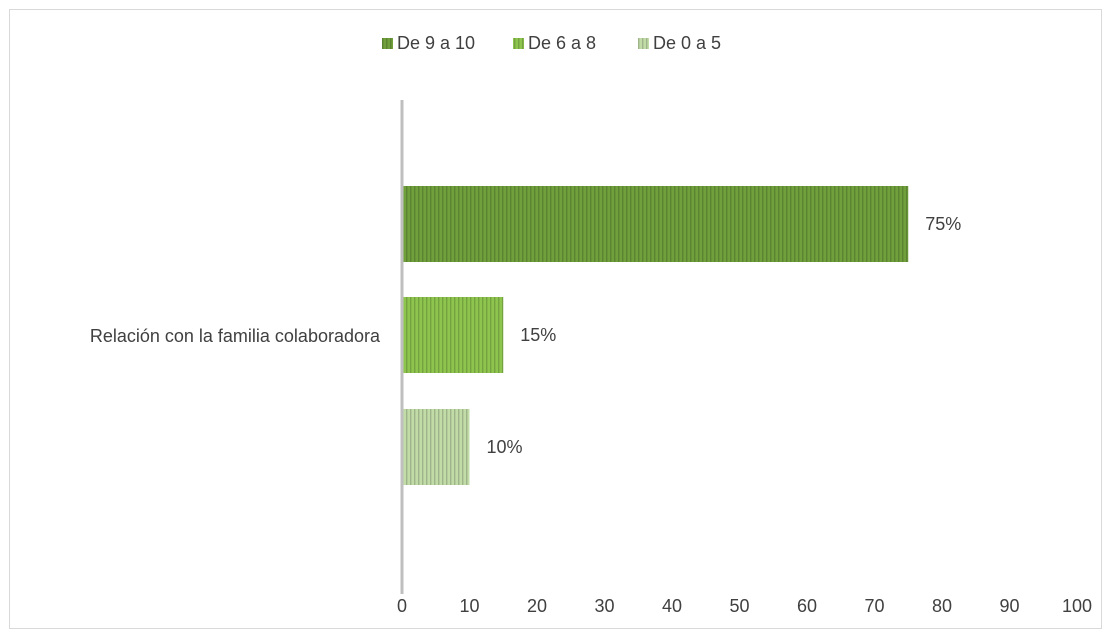 The image size is (1110, 629). I want to click on category-label: Relación con la familia colaboradora, so click(235, 336).